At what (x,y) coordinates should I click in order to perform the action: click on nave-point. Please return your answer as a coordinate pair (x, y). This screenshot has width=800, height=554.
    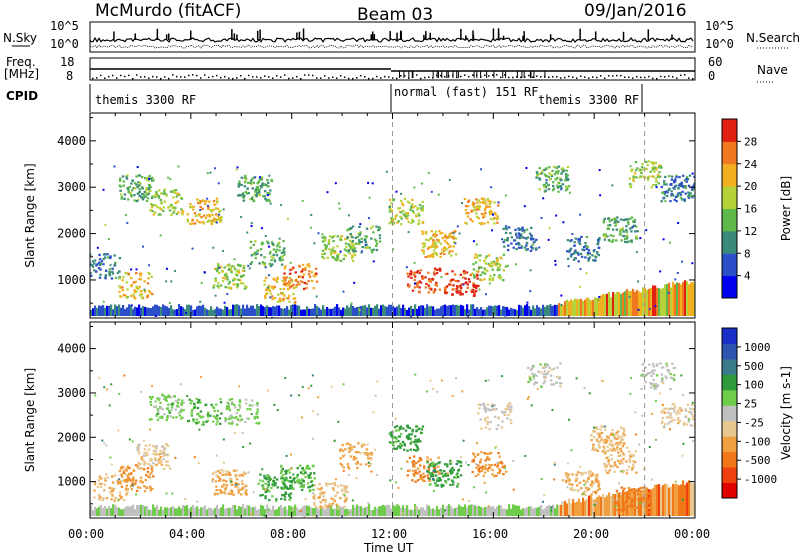
    Looking at the image, I should click on (101, 75).